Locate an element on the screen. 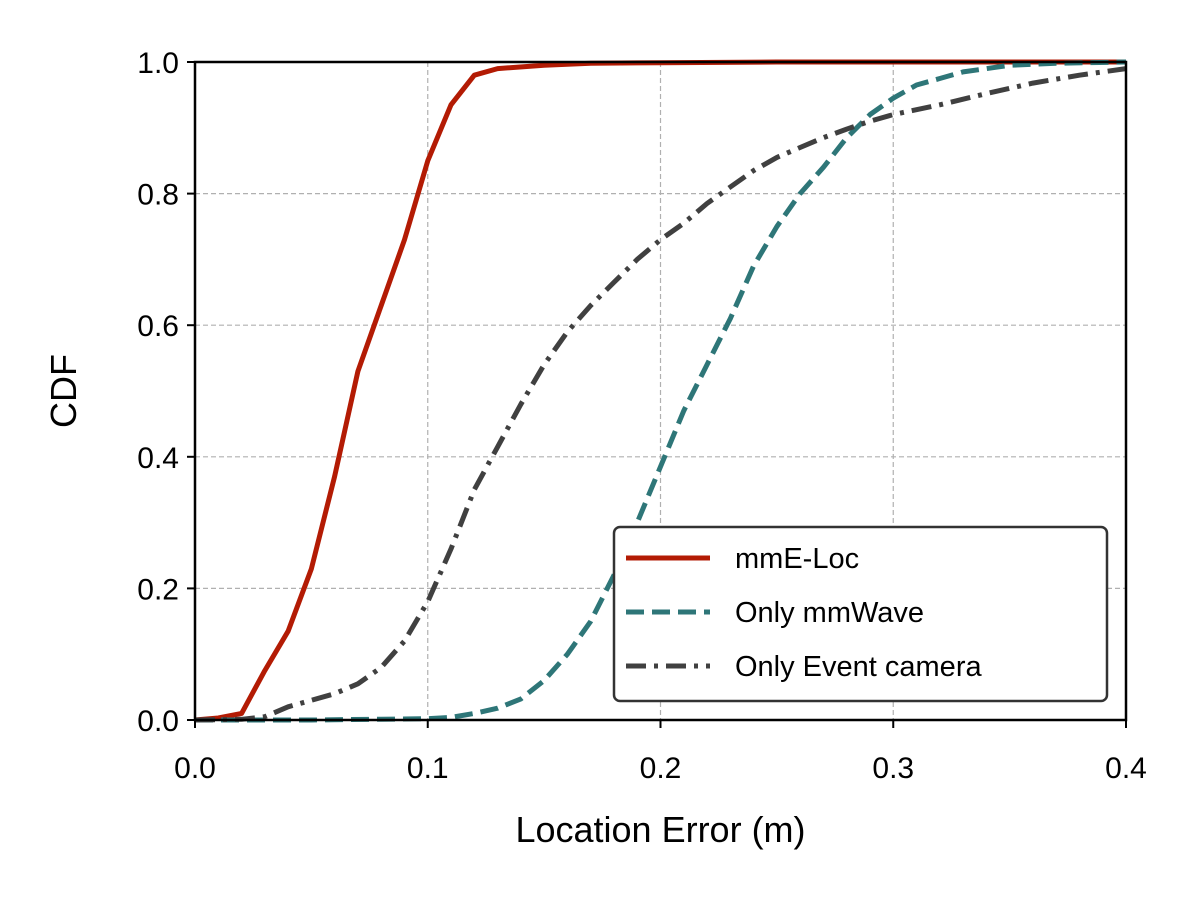 The width and height of the screenshot is (1200, 905). y-tick-label-4: 0.8 is located at coordinates (158, 195).